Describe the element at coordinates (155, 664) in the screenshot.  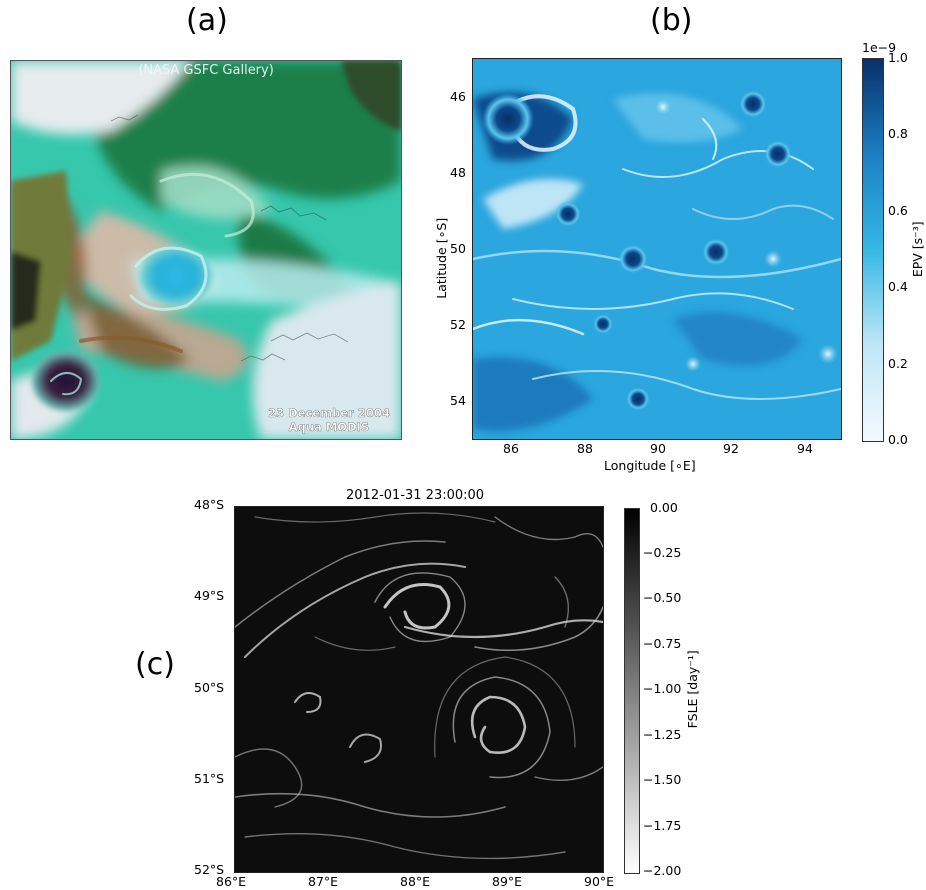
I see `panel-c-label: (c)` at that location.